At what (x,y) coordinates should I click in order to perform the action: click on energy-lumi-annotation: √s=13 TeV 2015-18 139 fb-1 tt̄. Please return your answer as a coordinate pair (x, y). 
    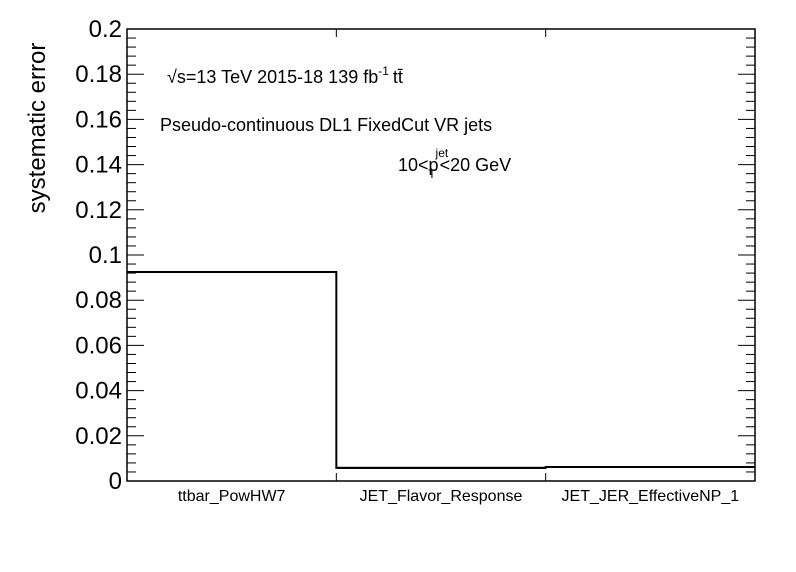
    Looking at the image, I should click on (285, 75).